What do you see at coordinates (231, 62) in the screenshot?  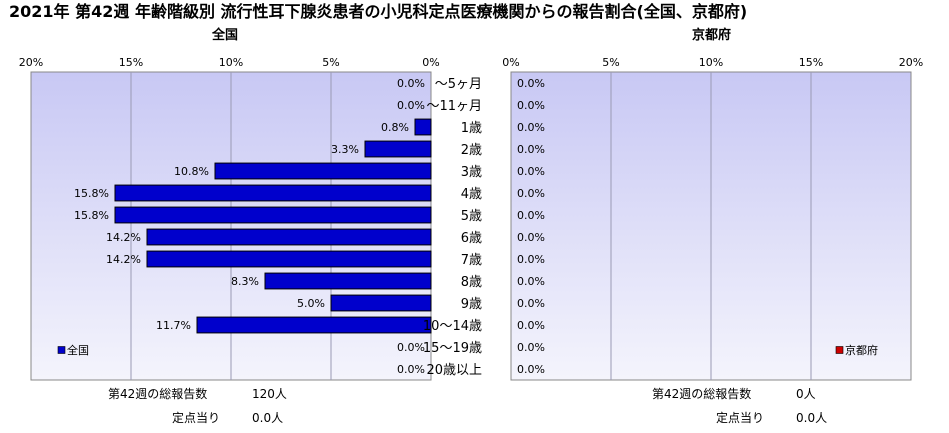 I see `national-tick-label: 10%` at bounding box center [231, 62].